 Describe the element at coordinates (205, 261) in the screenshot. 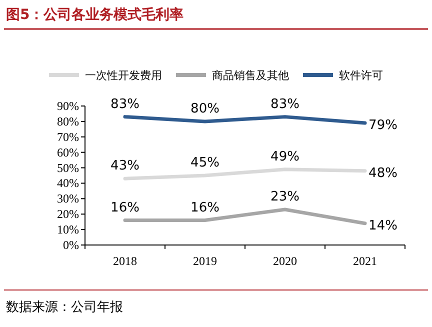

I see `x-tick-label: 2019` at that location.